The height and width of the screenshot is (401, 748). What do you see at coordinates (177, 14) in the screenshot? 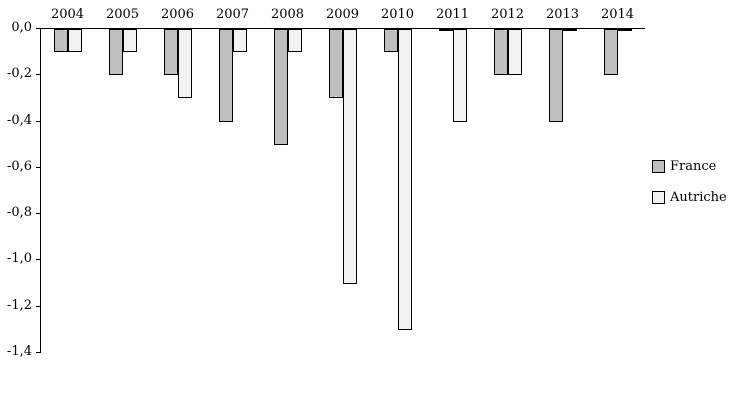
I see `x-category-label: 2006` at bounding box center [177, 14].